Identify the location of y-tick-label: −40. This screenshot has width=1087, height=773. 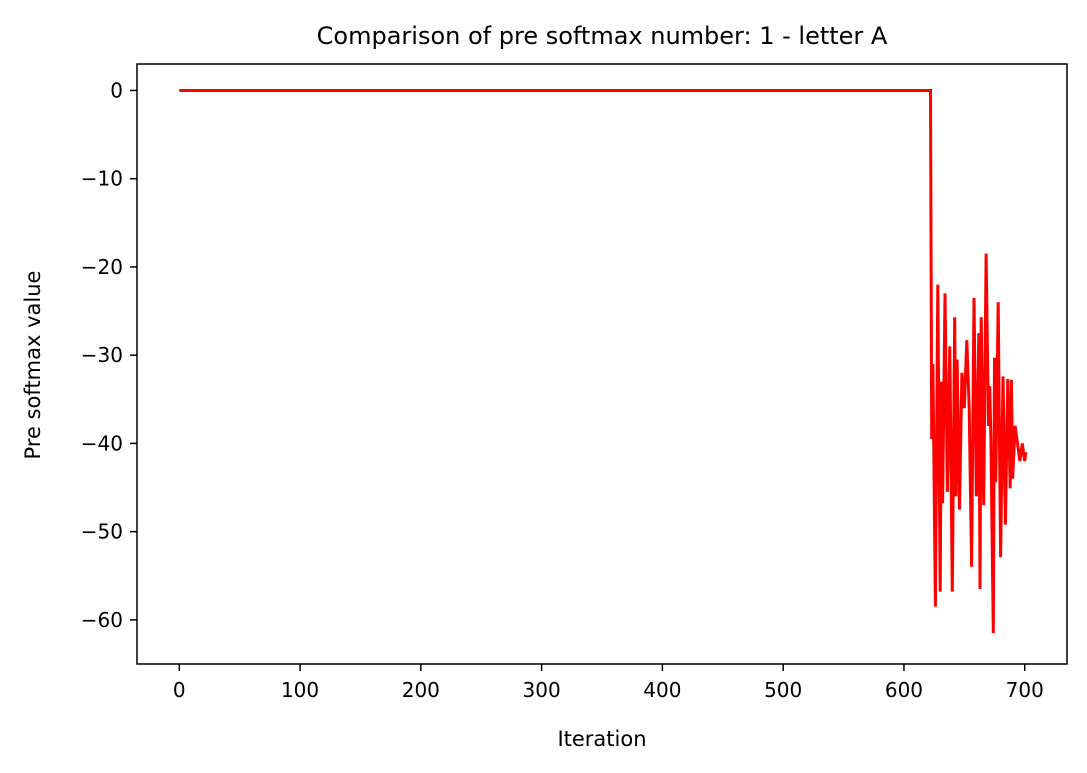
(102, 443).